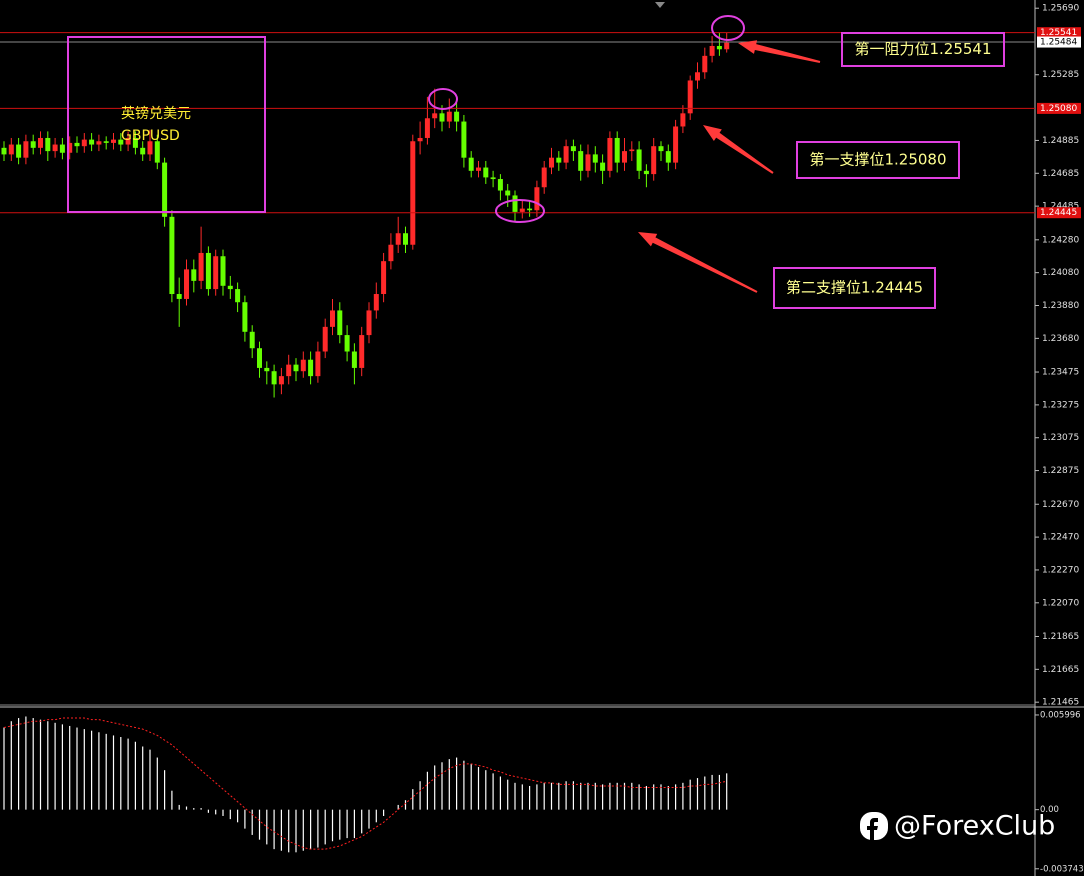  Describe the element at coordinates (1060, 670) in the screenshot. I see `y-tick-label: 1.21665` at that location.